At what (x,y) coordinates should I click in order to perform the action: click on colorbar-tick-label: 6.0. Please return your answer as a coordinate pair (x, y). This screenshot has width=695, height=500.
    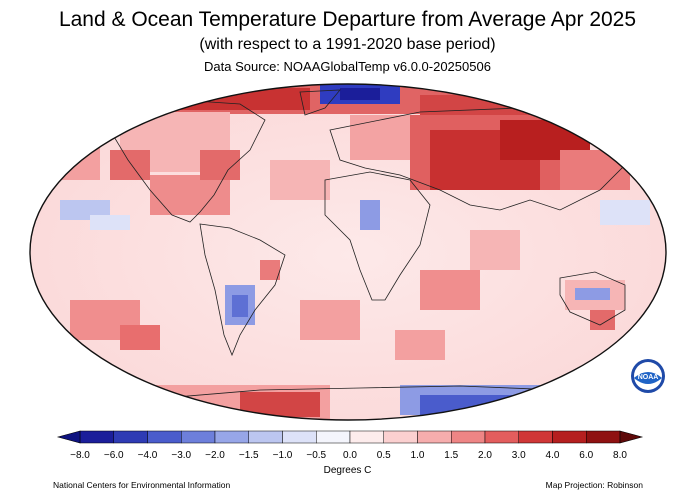
    Looking at the image, I should click on (586, 455).